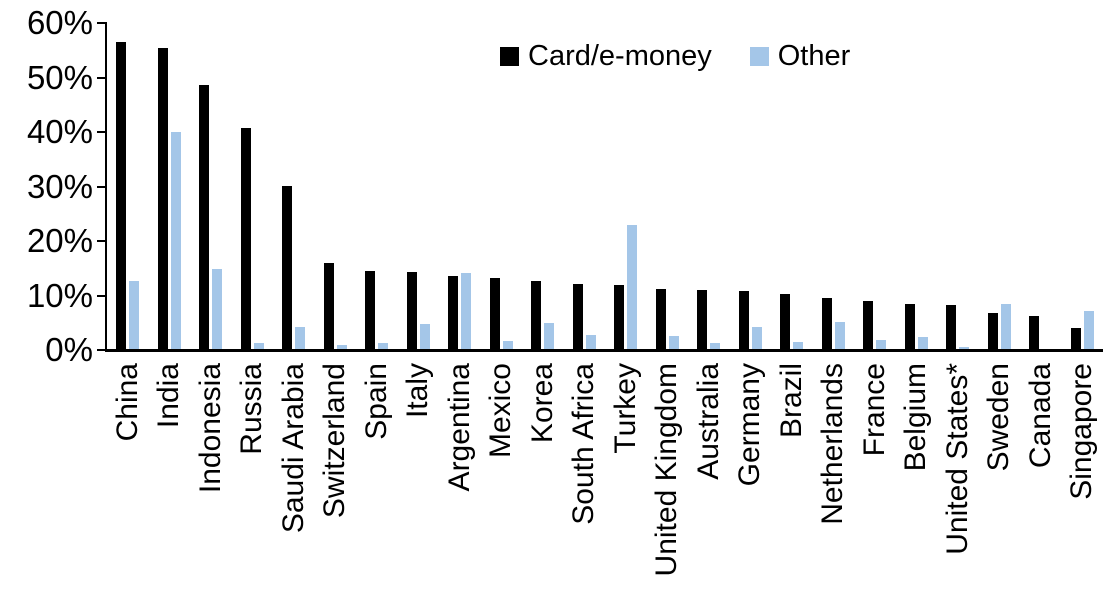 This screenshot has height=594, width=1112. What do you see at coordinates (536, 315) in the screenshot?
I see `bar-card-e-money-korea` at bounding box center [536, 315].